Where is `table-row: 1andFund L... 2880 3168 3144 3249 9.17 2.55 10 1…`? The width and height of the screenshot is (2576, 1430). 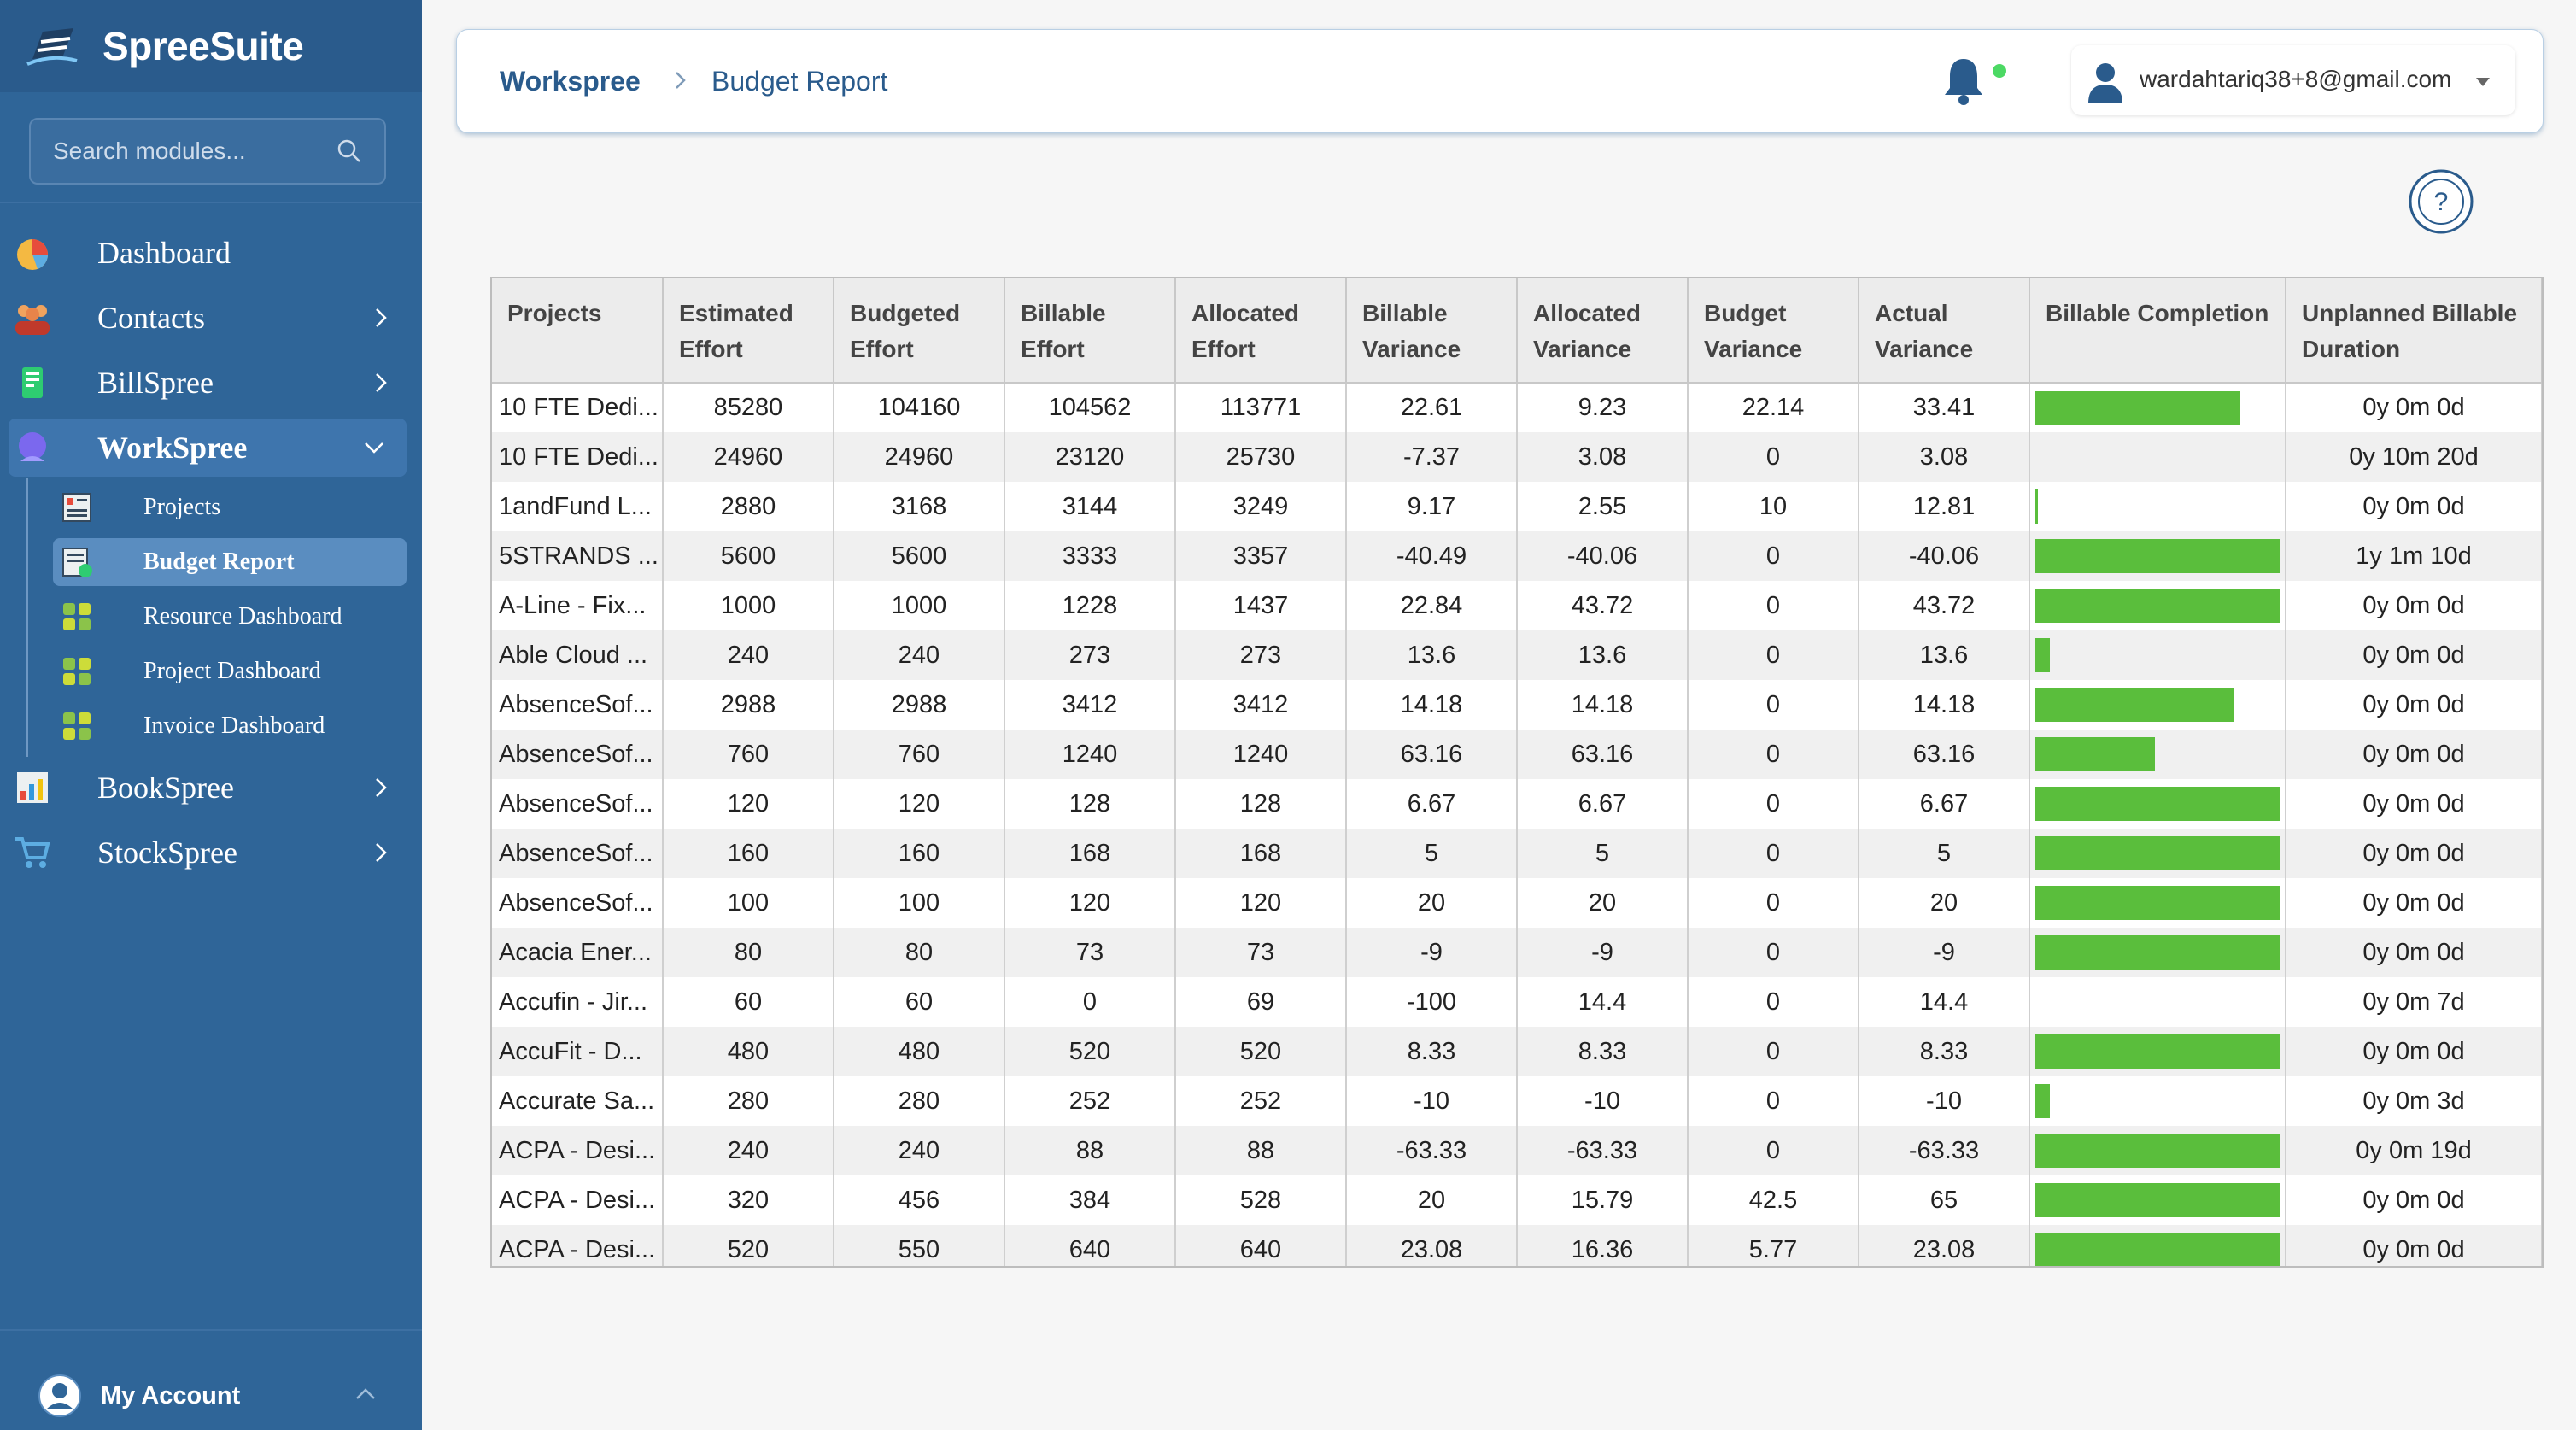
table-row: 1andFund L... 2880 3168 3144 3249 9.17 2.55 10 1… is located at coordinates (1517, 506).